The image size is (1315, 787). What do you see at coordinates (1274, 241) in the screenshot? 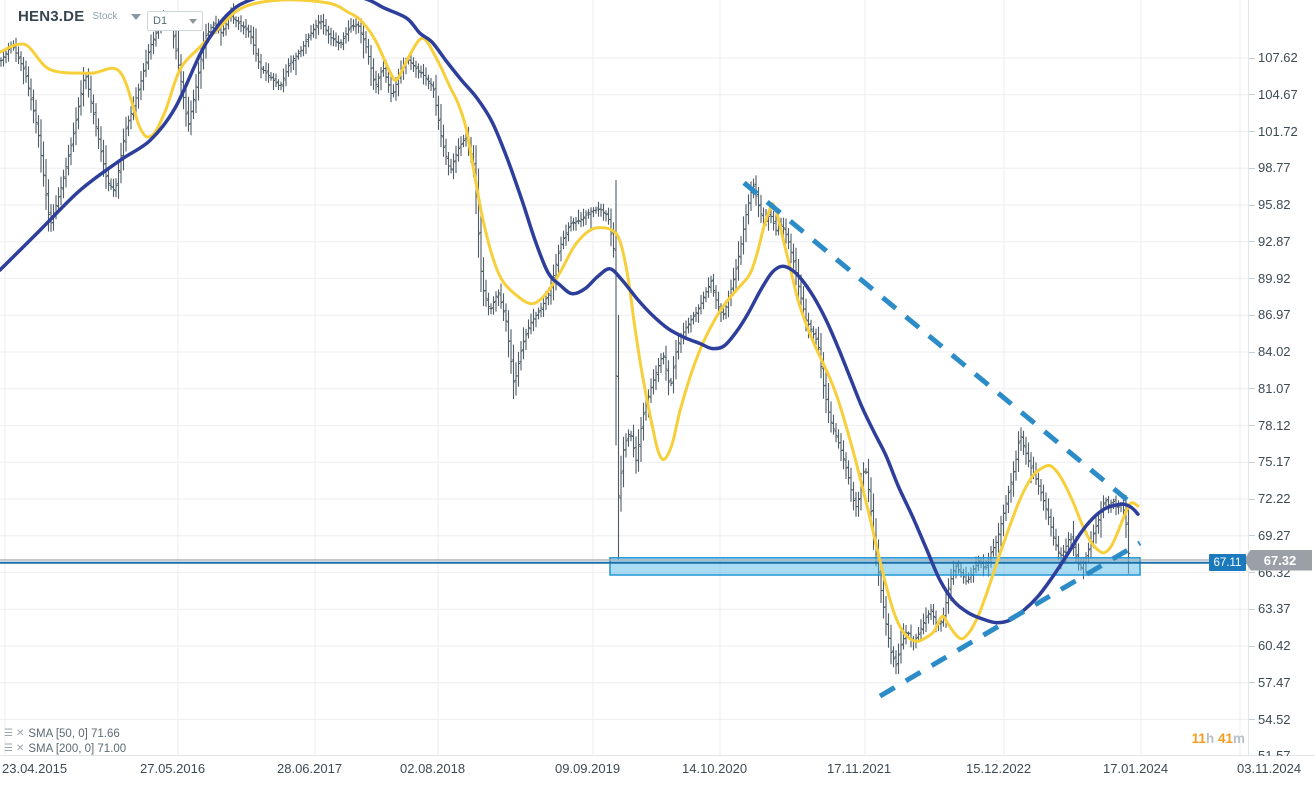
I see `price-tick-label: 92.87` at bounding box center [1274, 241].